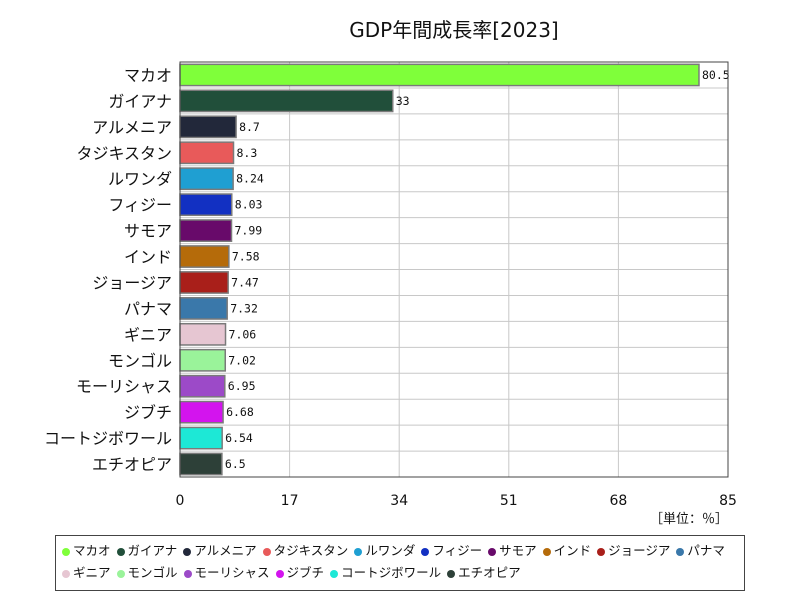  What do you see at coordinates (243, 334) in the screenshot?
I see `value-label: 7.06` at bounding box center [243, 334].